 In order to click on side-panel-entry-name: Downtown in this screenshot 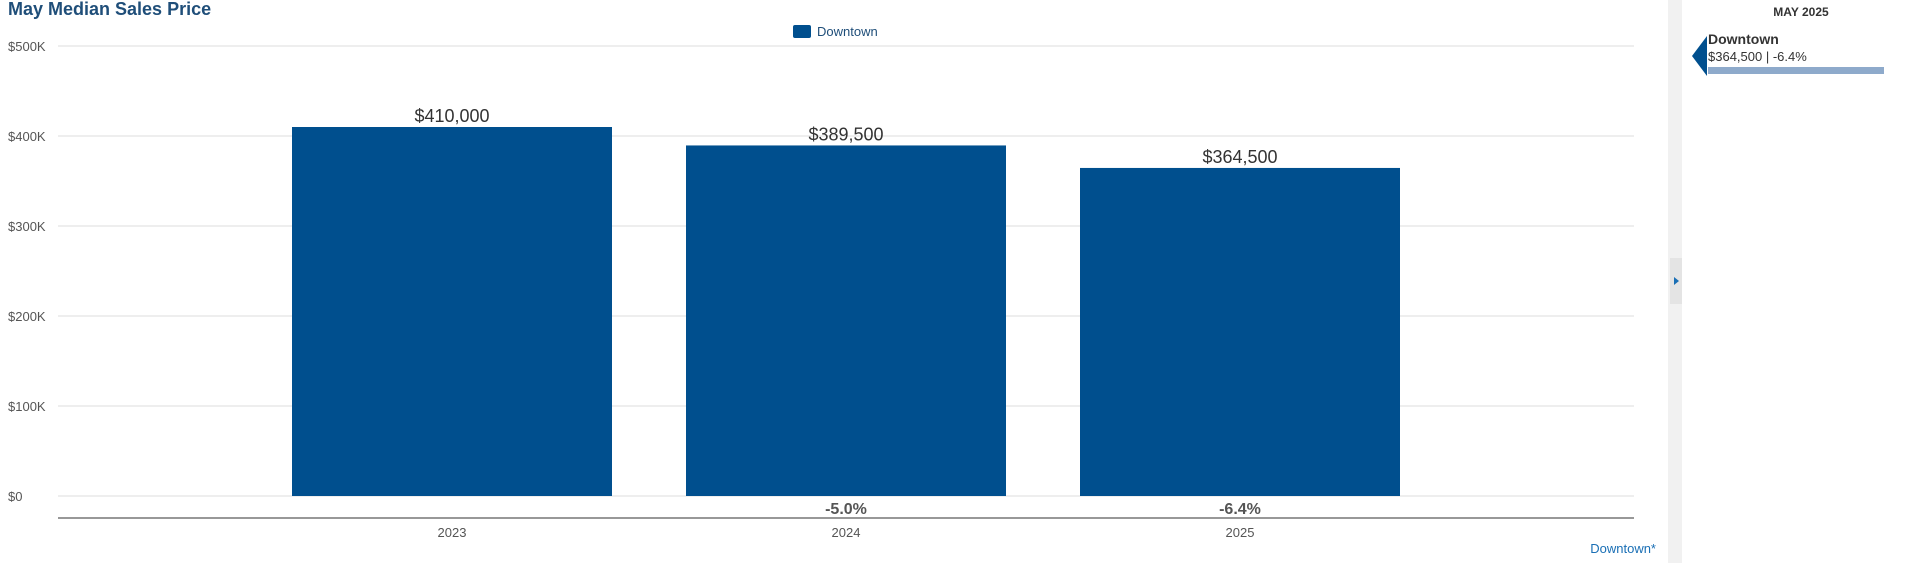, I will do `click(1743, 39)`.